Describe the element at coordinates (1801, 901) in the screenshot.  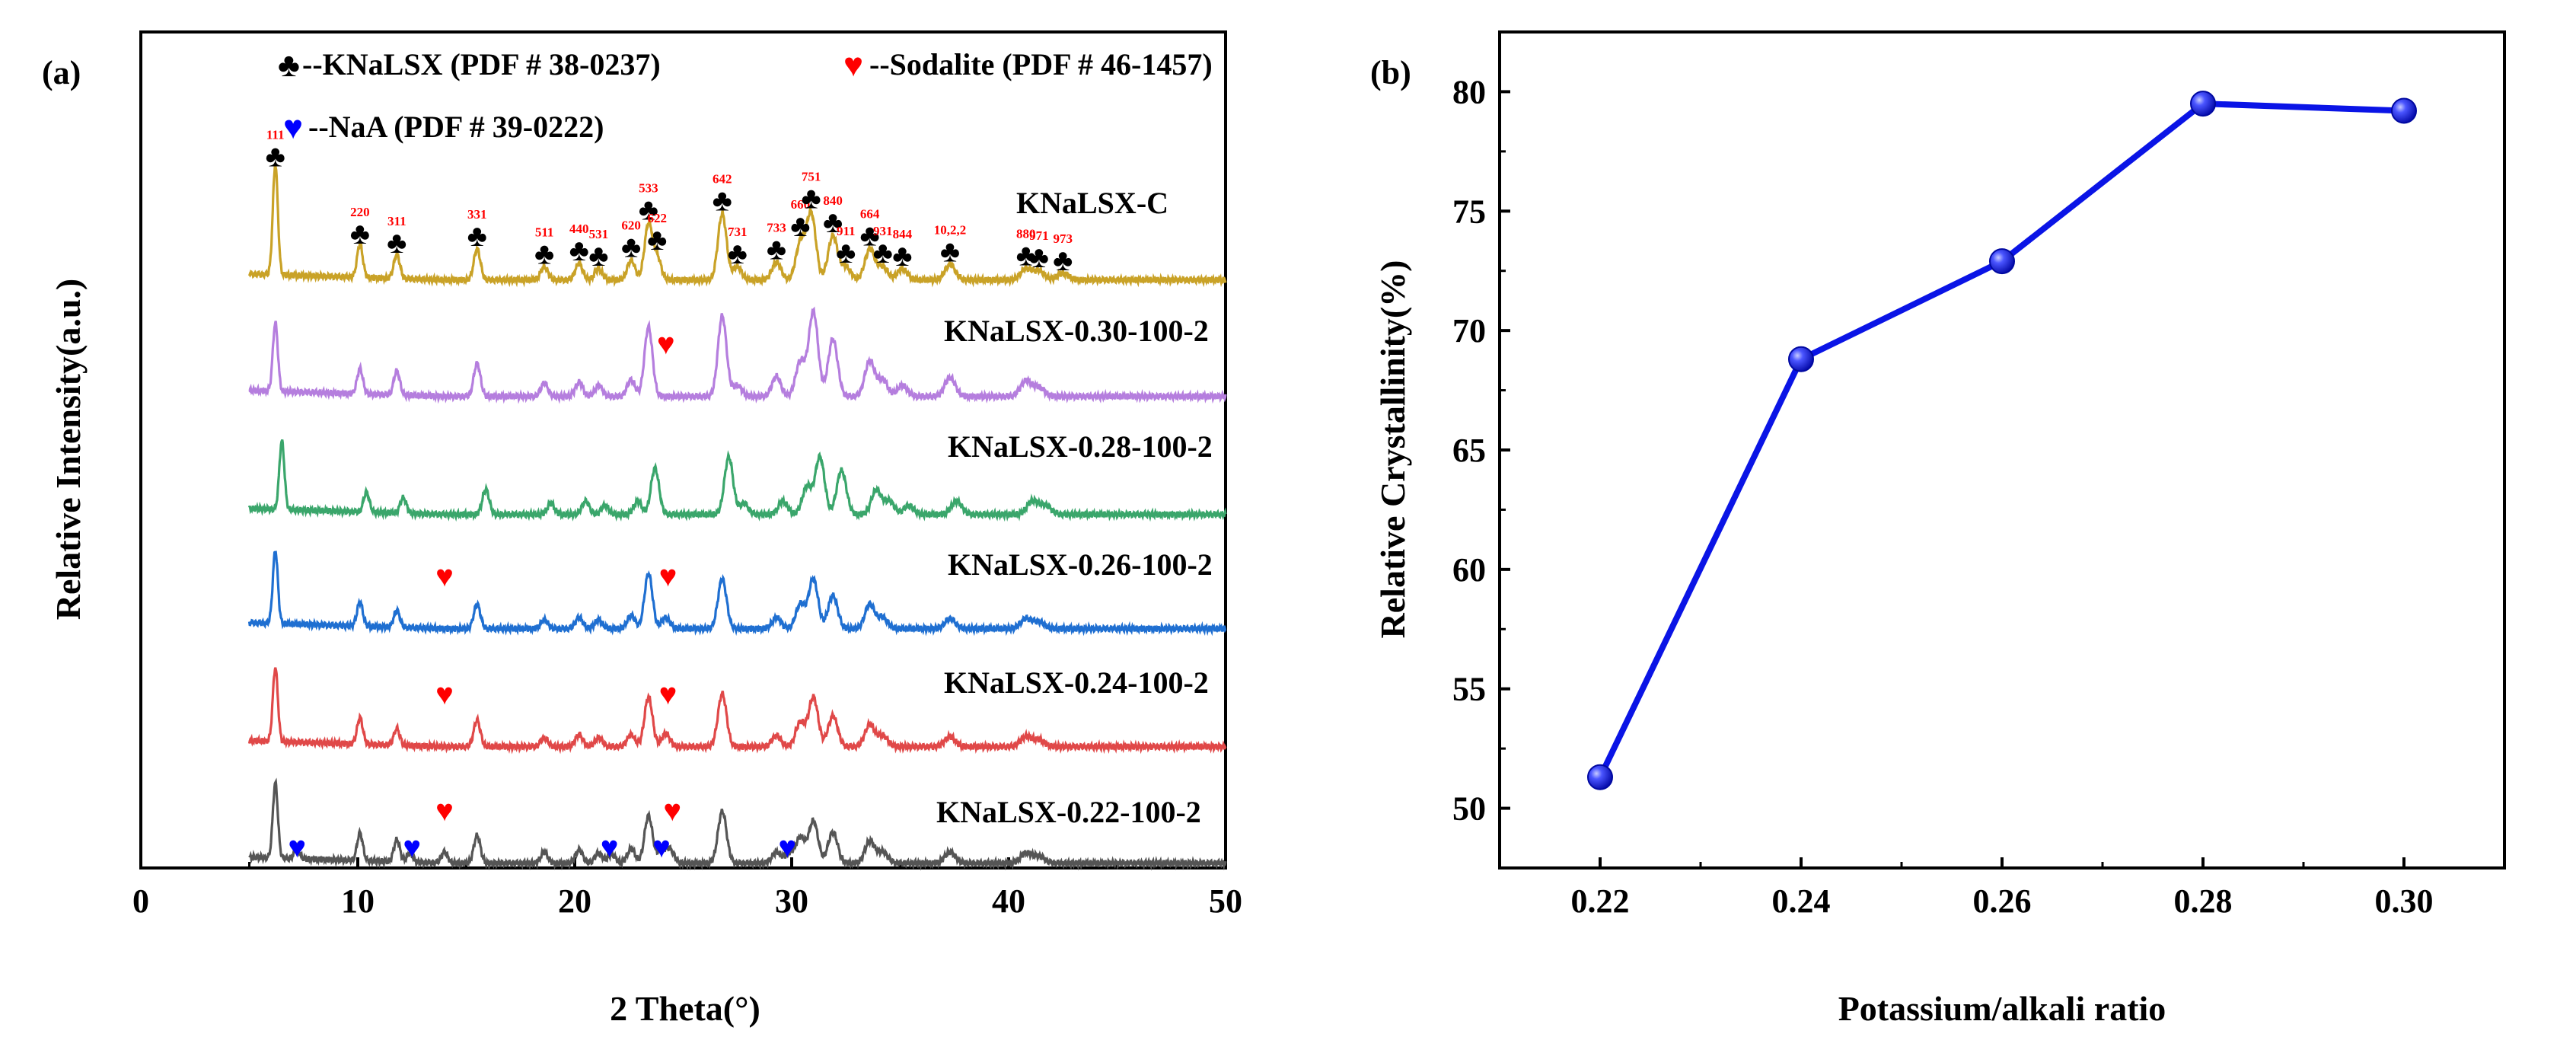
I see `panel-b-x-tick-label: 0.24` at that location.